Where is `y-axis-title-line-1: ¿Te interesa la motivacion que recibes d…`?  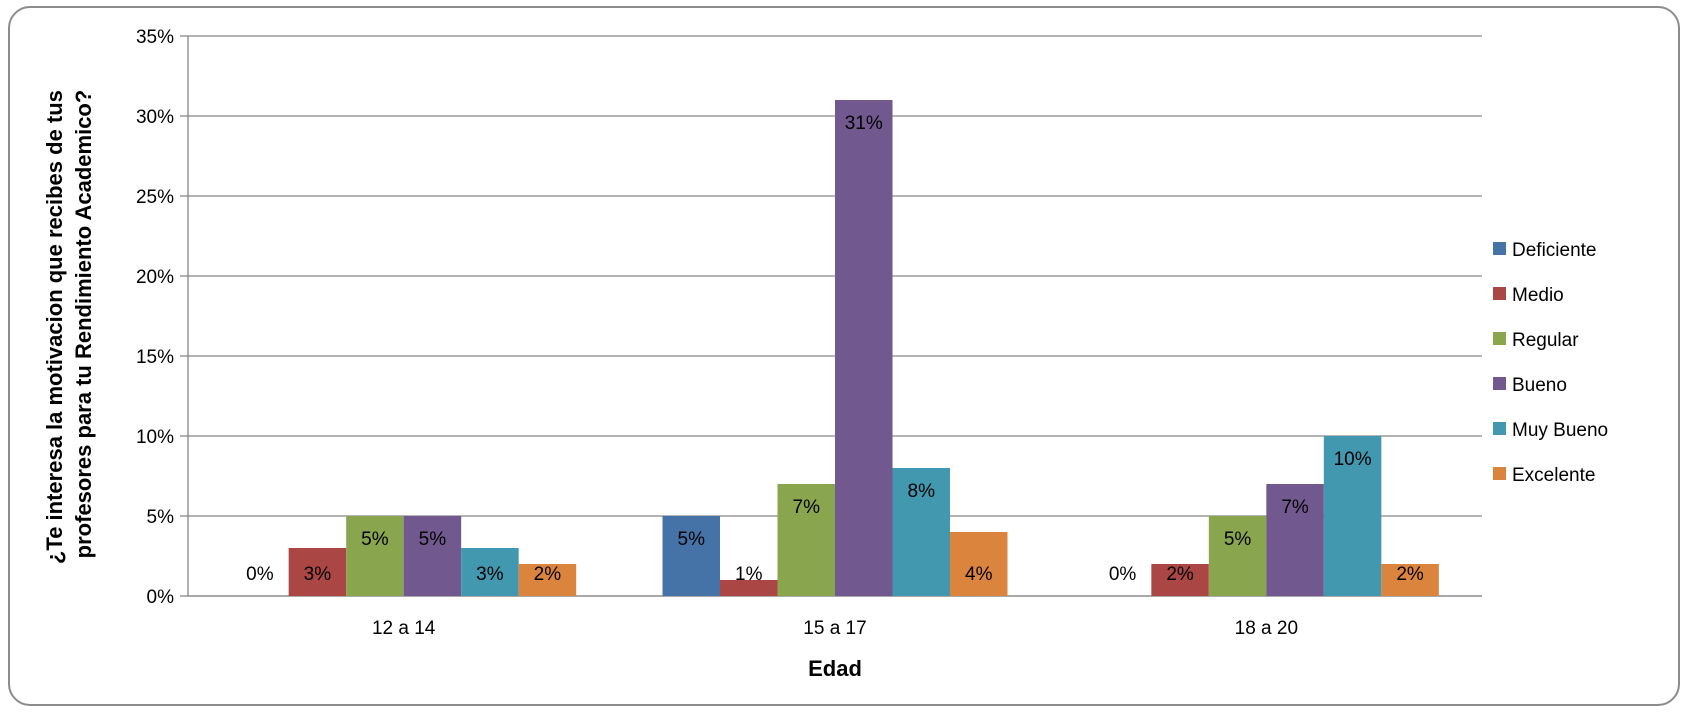 y-axis-title-line-1: ¿Te interesa la motivacion que recibes d… is located at coordinates (54, 327).